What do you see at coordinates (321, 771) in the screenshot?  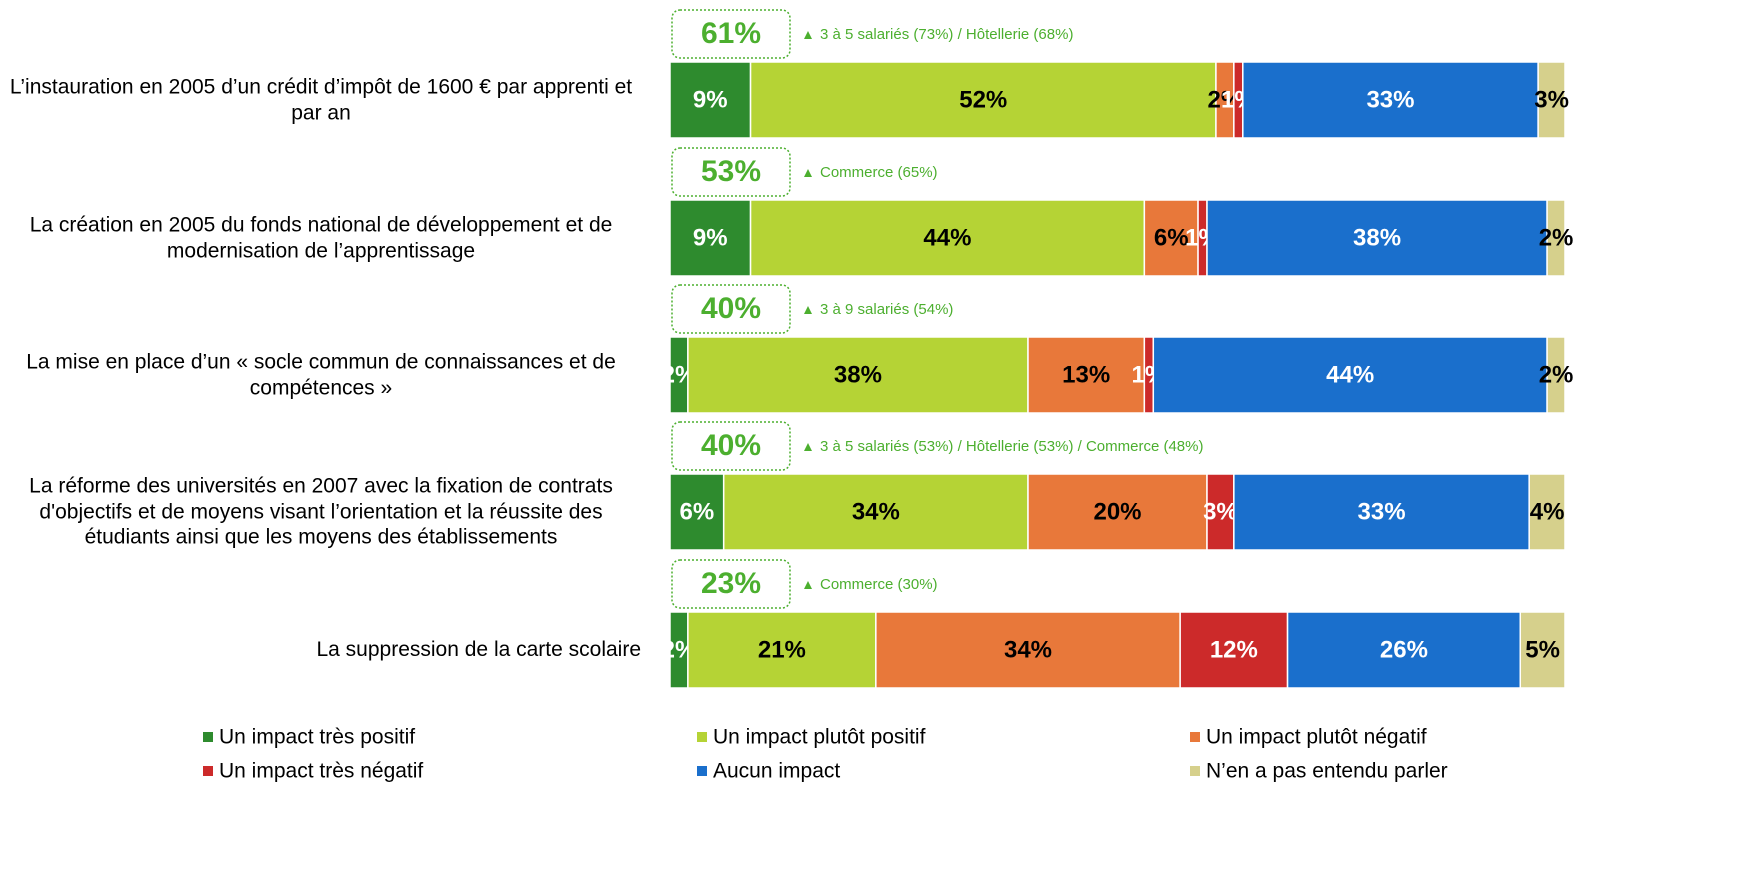 I see `legend-label: Un impact très négatif` at bounding box center [321, 771].